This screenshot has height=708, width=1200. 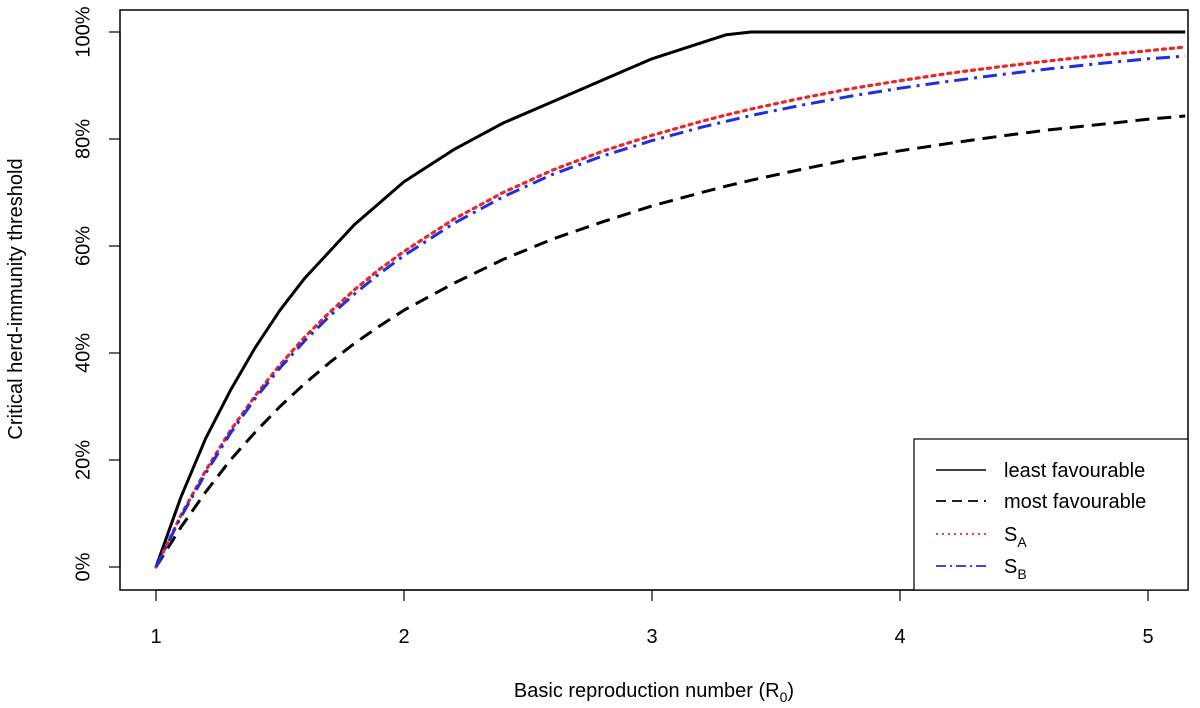 I want to click on y-tick-label: 80%, so click(x=83, y=139).